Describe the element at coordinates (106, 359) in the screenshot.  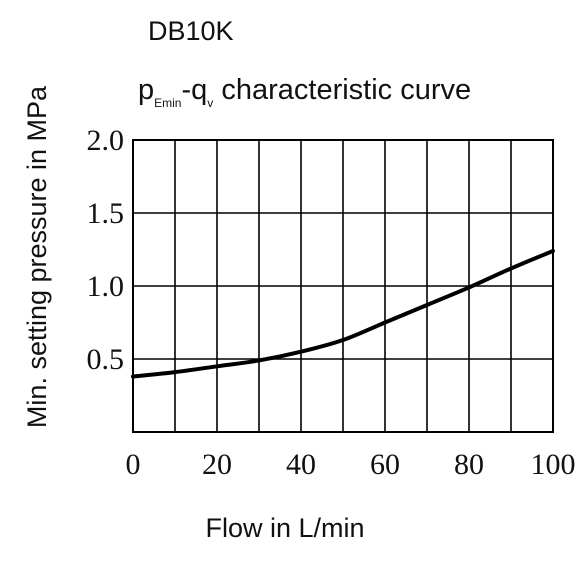
I see `y-tick-label: 0.5` at that location.